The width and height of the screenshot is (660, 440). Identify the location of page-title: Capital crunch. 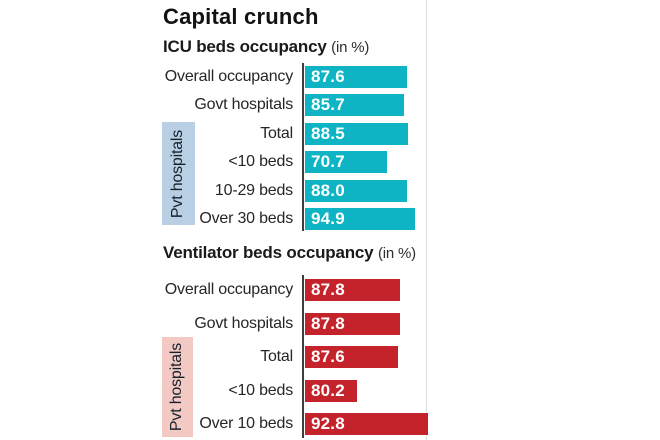
(241, 16).